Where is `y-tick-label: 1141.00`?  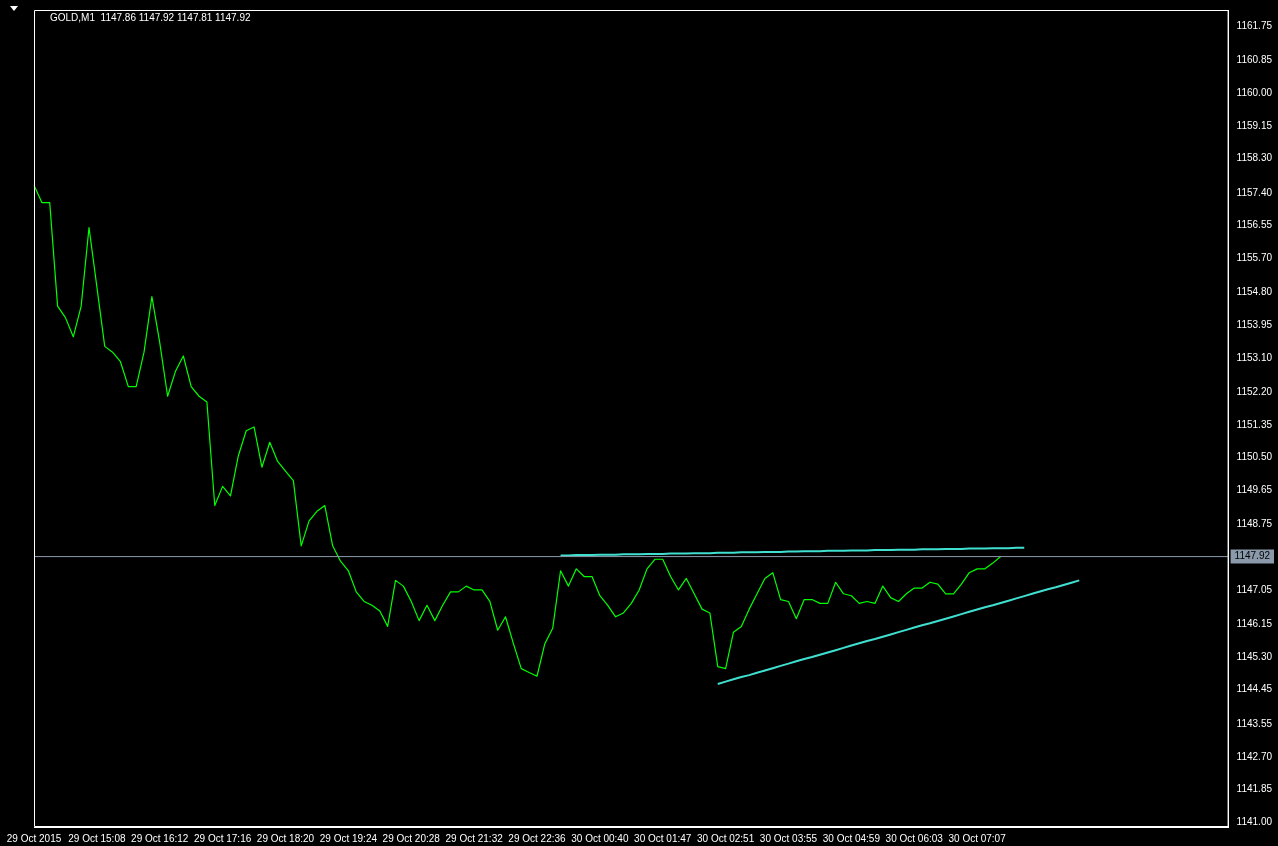
y-tick-label: 1141.00 is located at coordinates (1254, 821).